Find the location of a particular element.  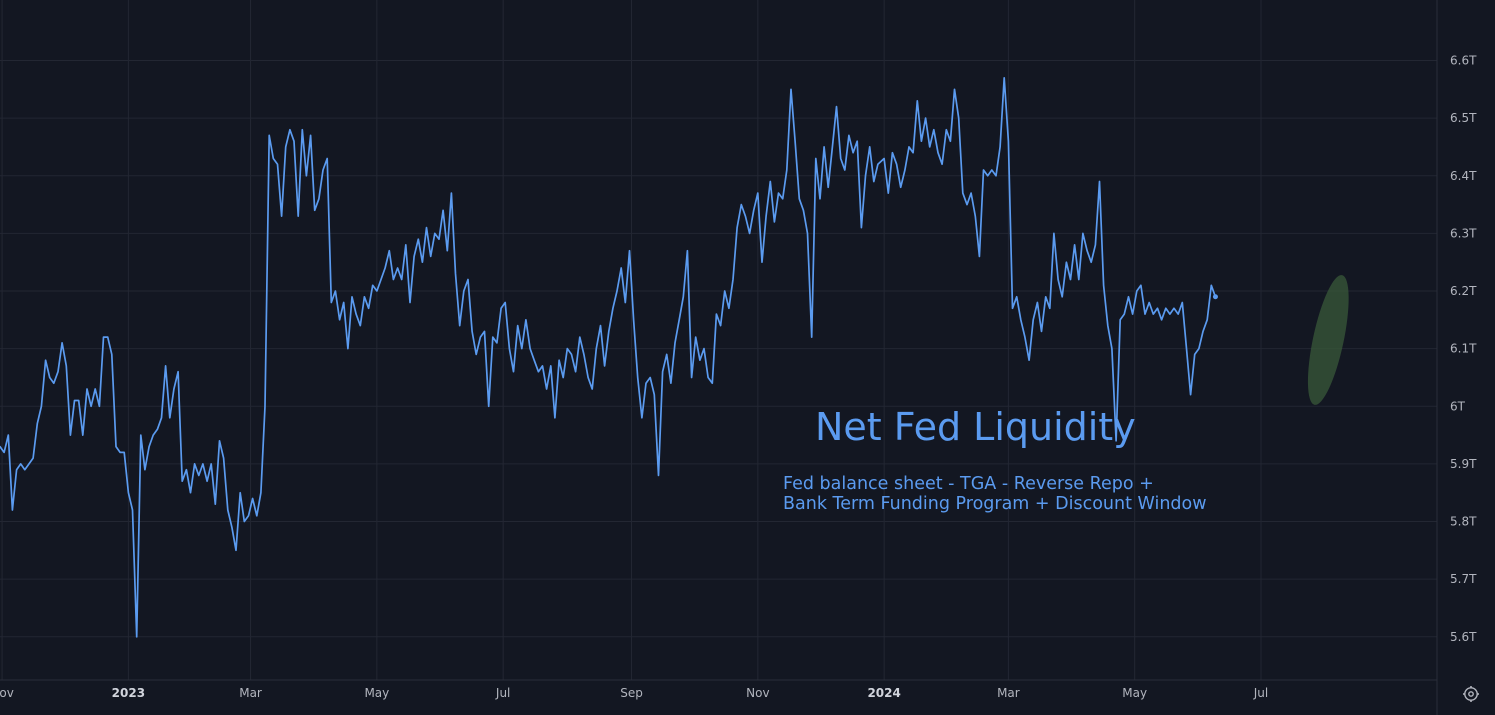

gear-icon is located at coordinates (1471, 694).